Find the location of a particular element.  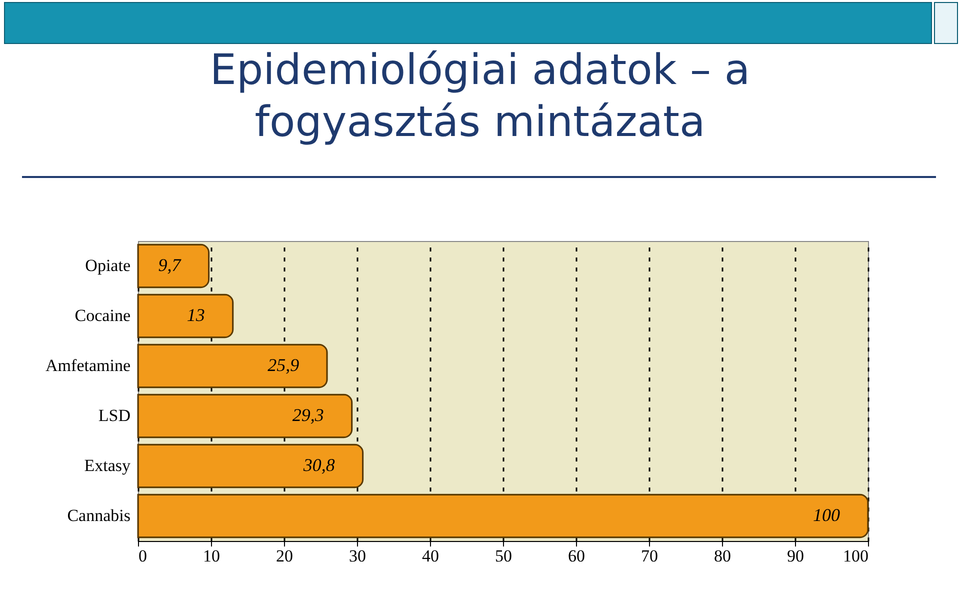

y-tick-label: Cannabis is located at coordinates (98, 515).